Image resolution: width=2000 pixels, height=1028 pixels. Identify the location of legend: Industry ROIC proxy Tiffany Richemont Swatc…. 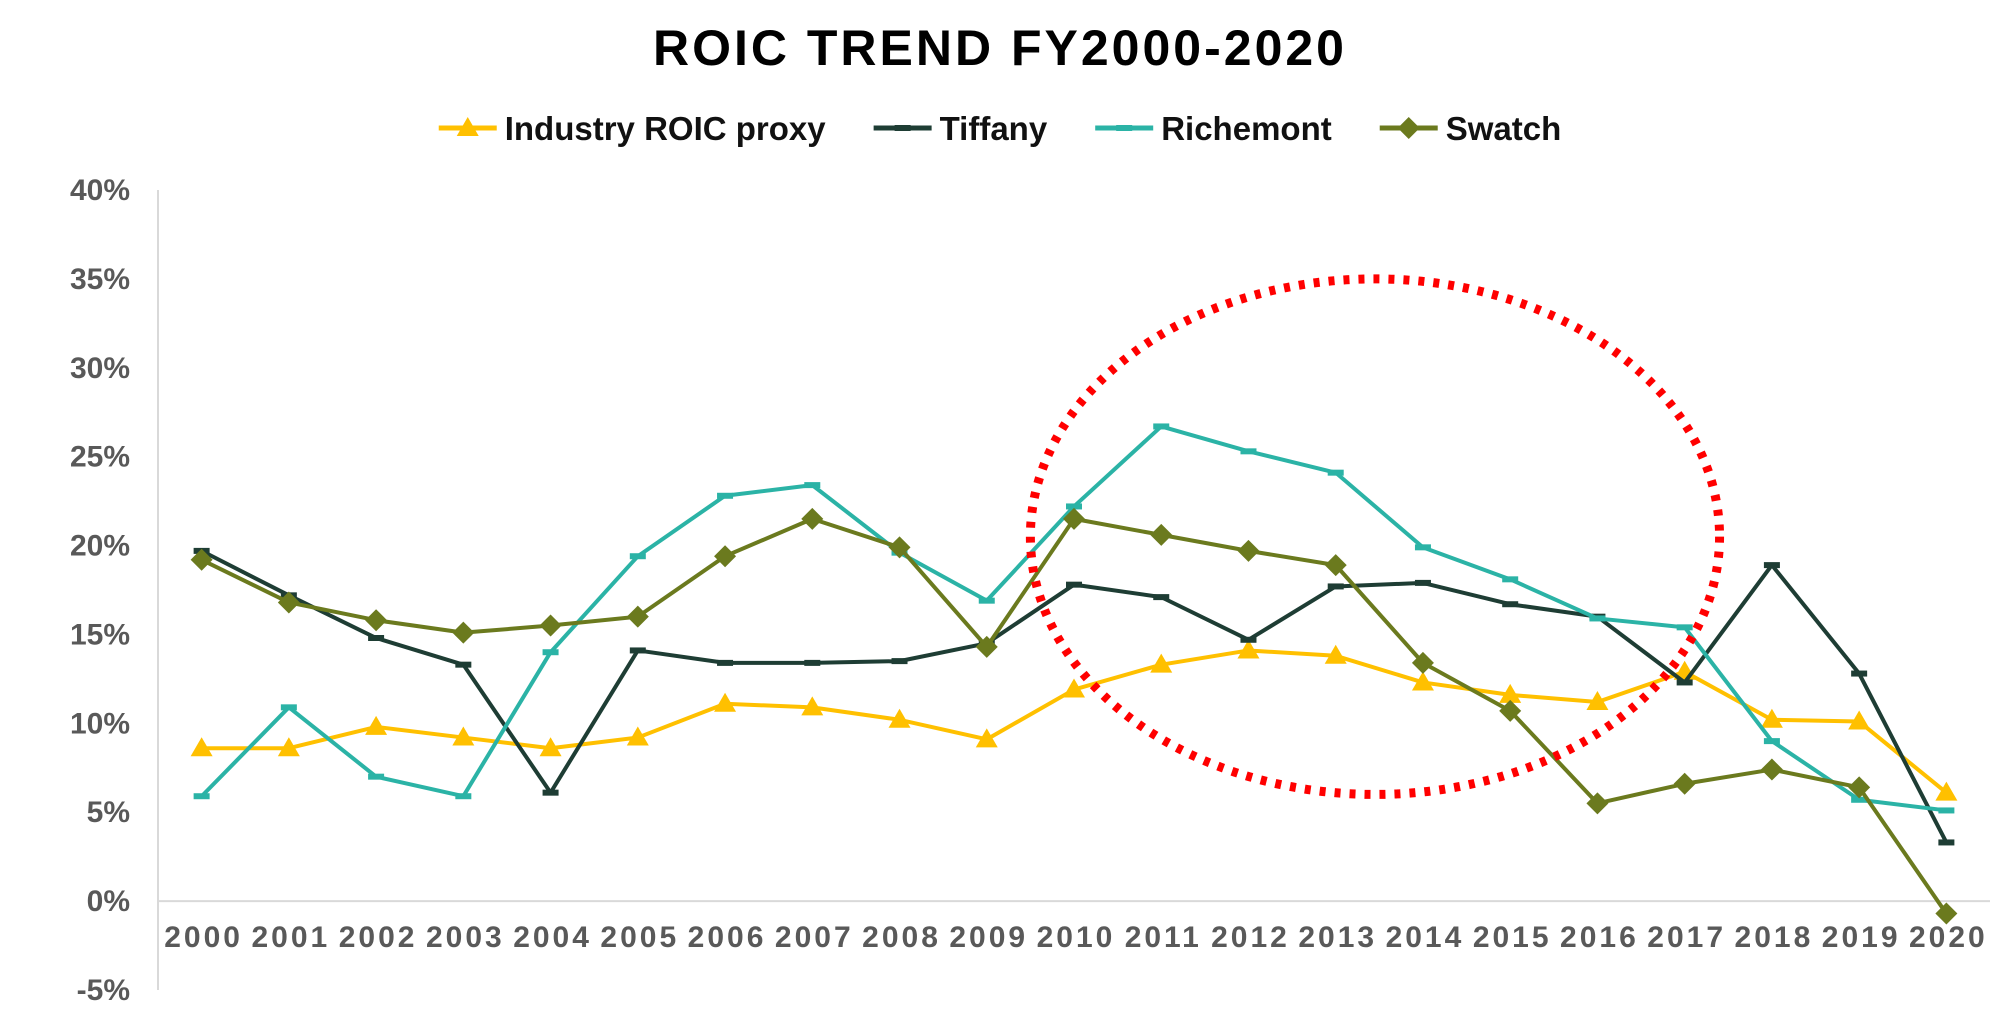
(1000, 128).